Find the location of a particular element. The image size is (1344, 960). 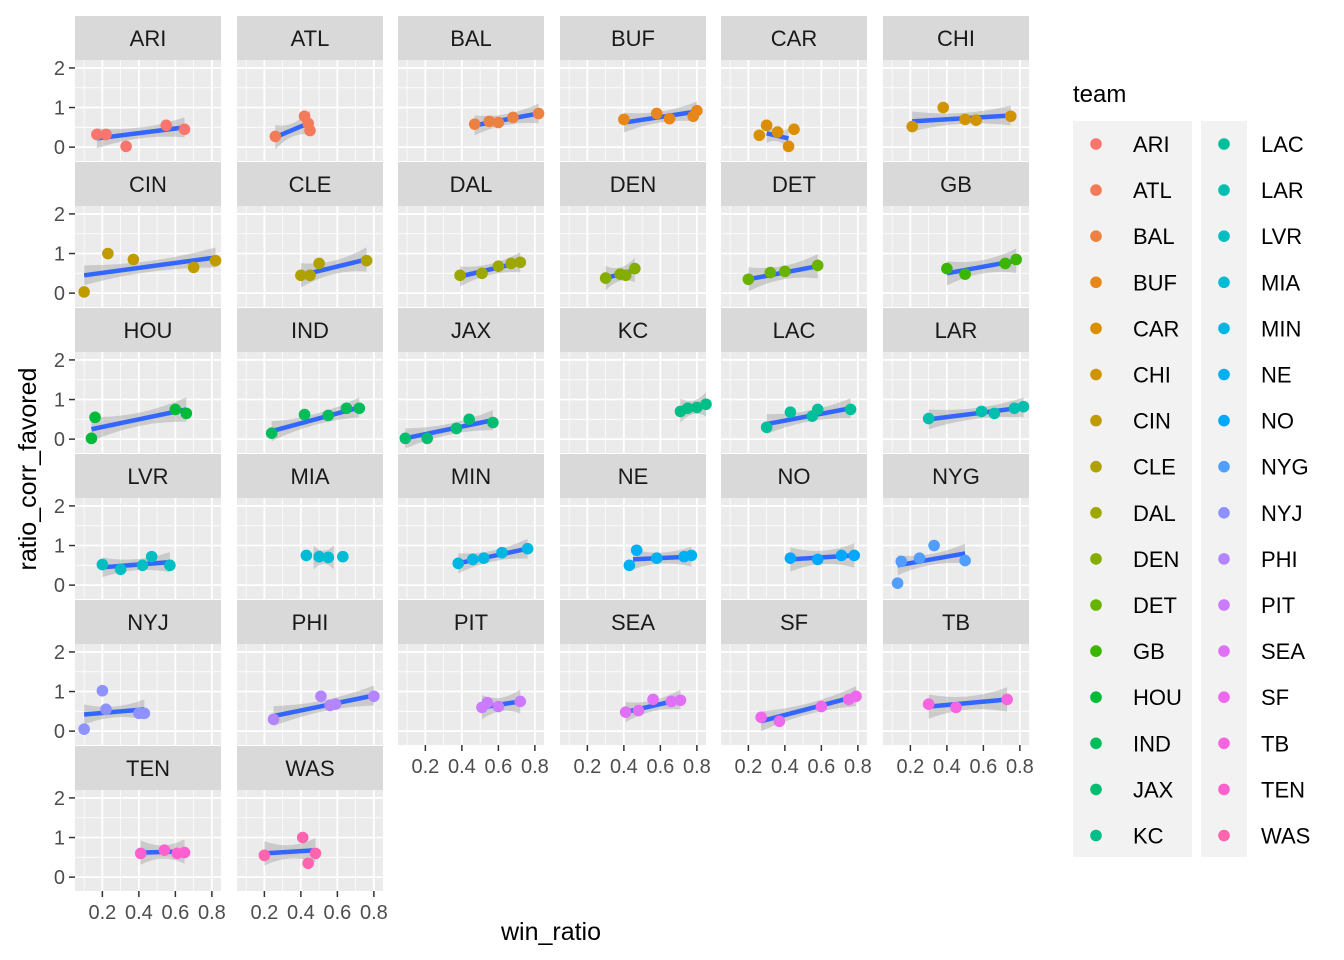

facet-strip-label: SEA is located at coordinates (633, 622).